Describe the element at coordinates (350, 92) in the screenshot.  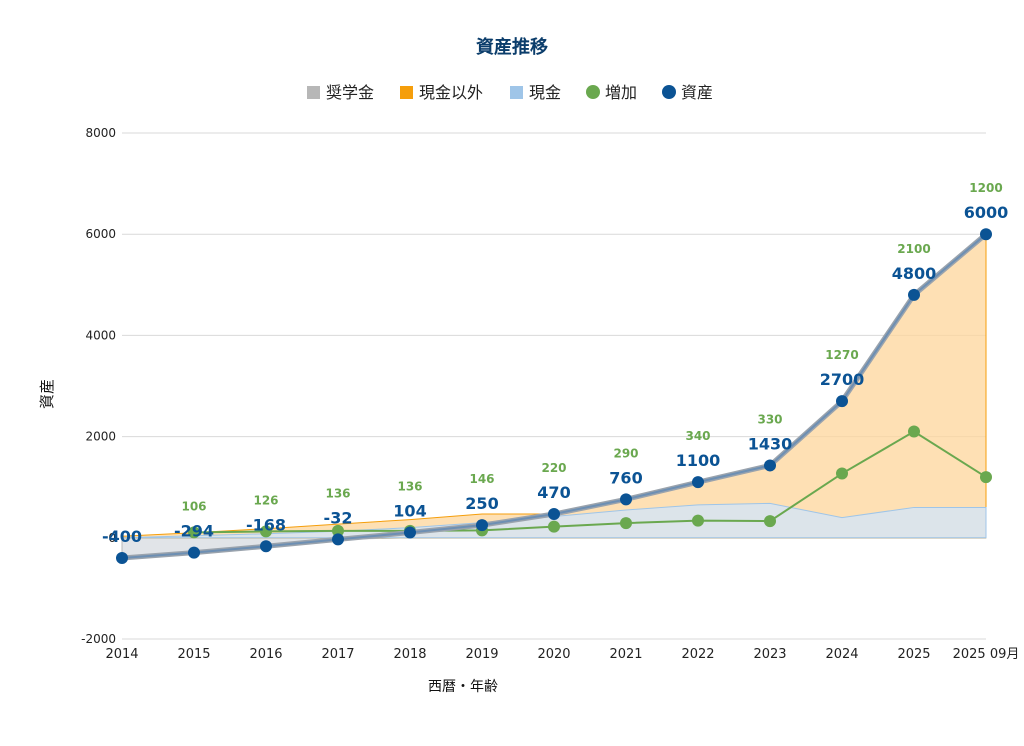
I see `legend-label: 奨学金` at that location.